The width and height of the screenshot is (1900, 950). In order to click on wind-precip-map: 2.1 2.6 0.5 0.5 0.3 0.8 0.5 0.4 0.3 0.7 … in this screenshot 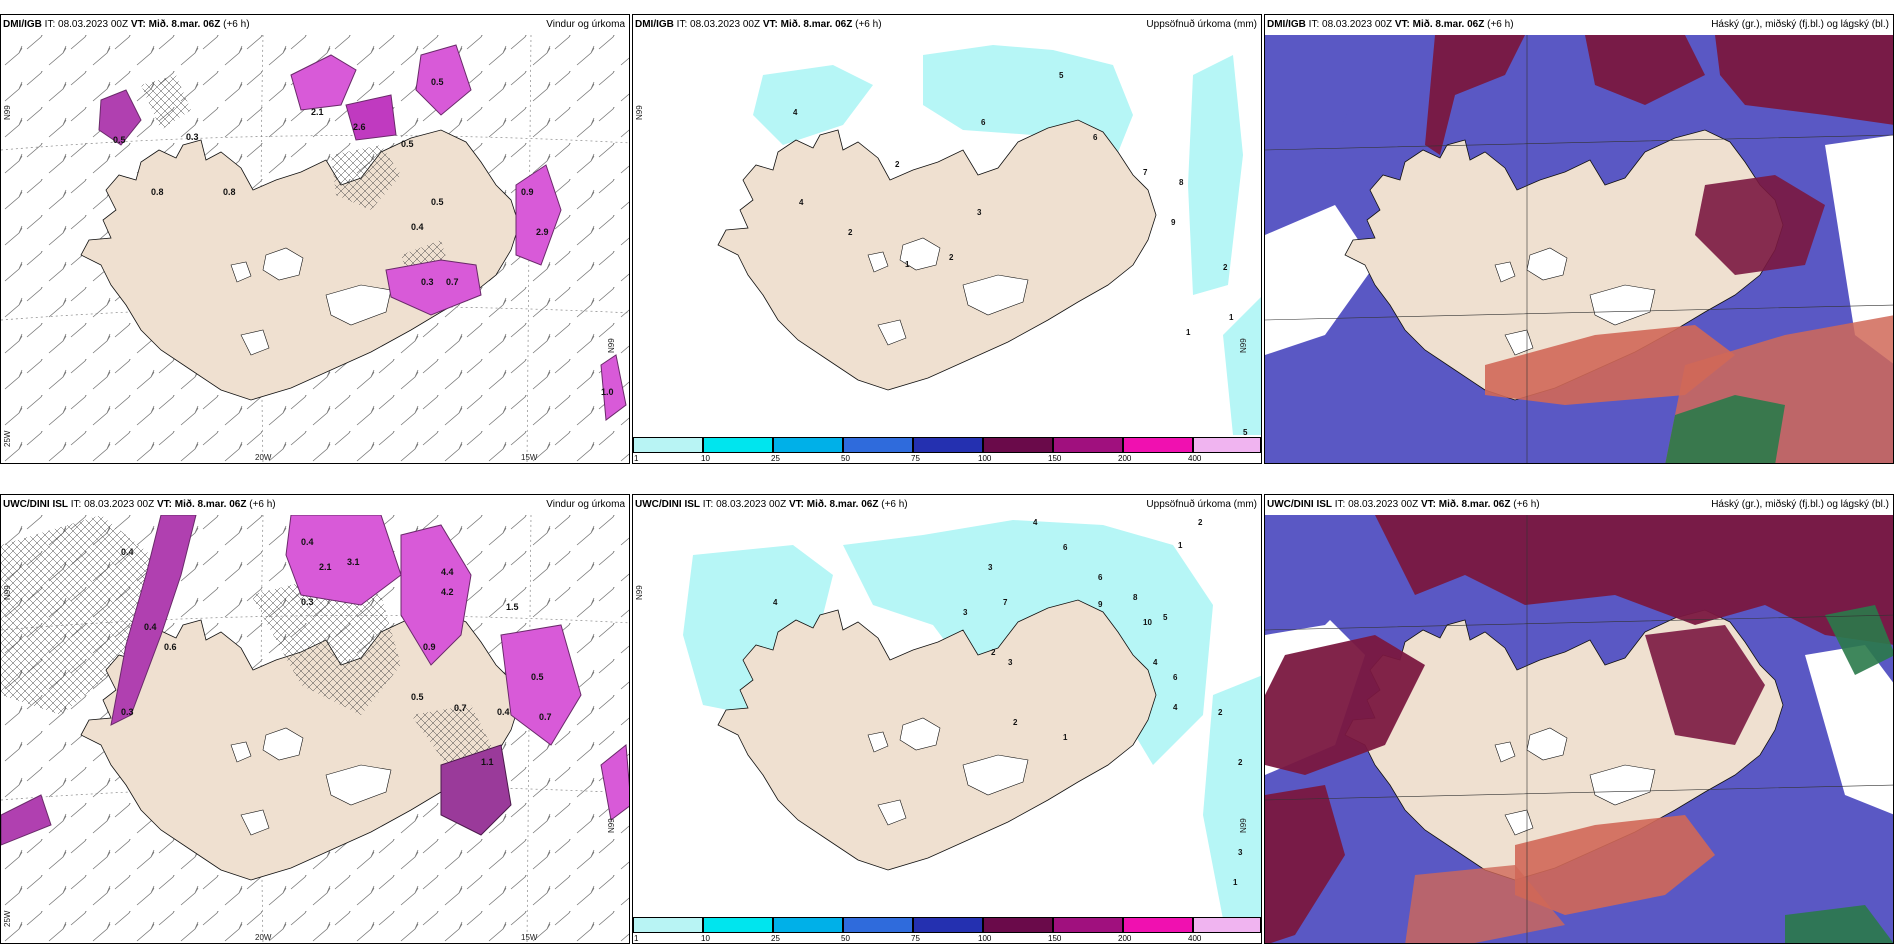, I will do `click(315, 249)`.